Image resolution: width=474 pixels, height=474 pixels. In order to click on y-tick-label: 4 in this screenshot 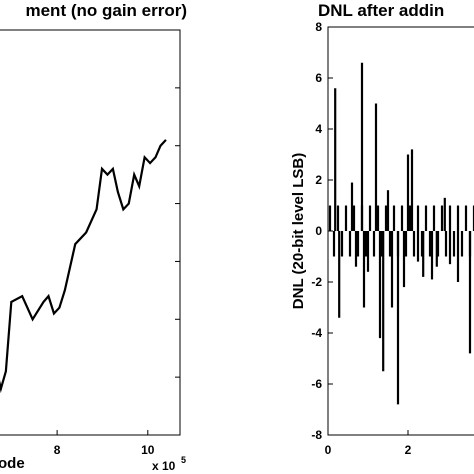, I will do `click(318, 129)`.